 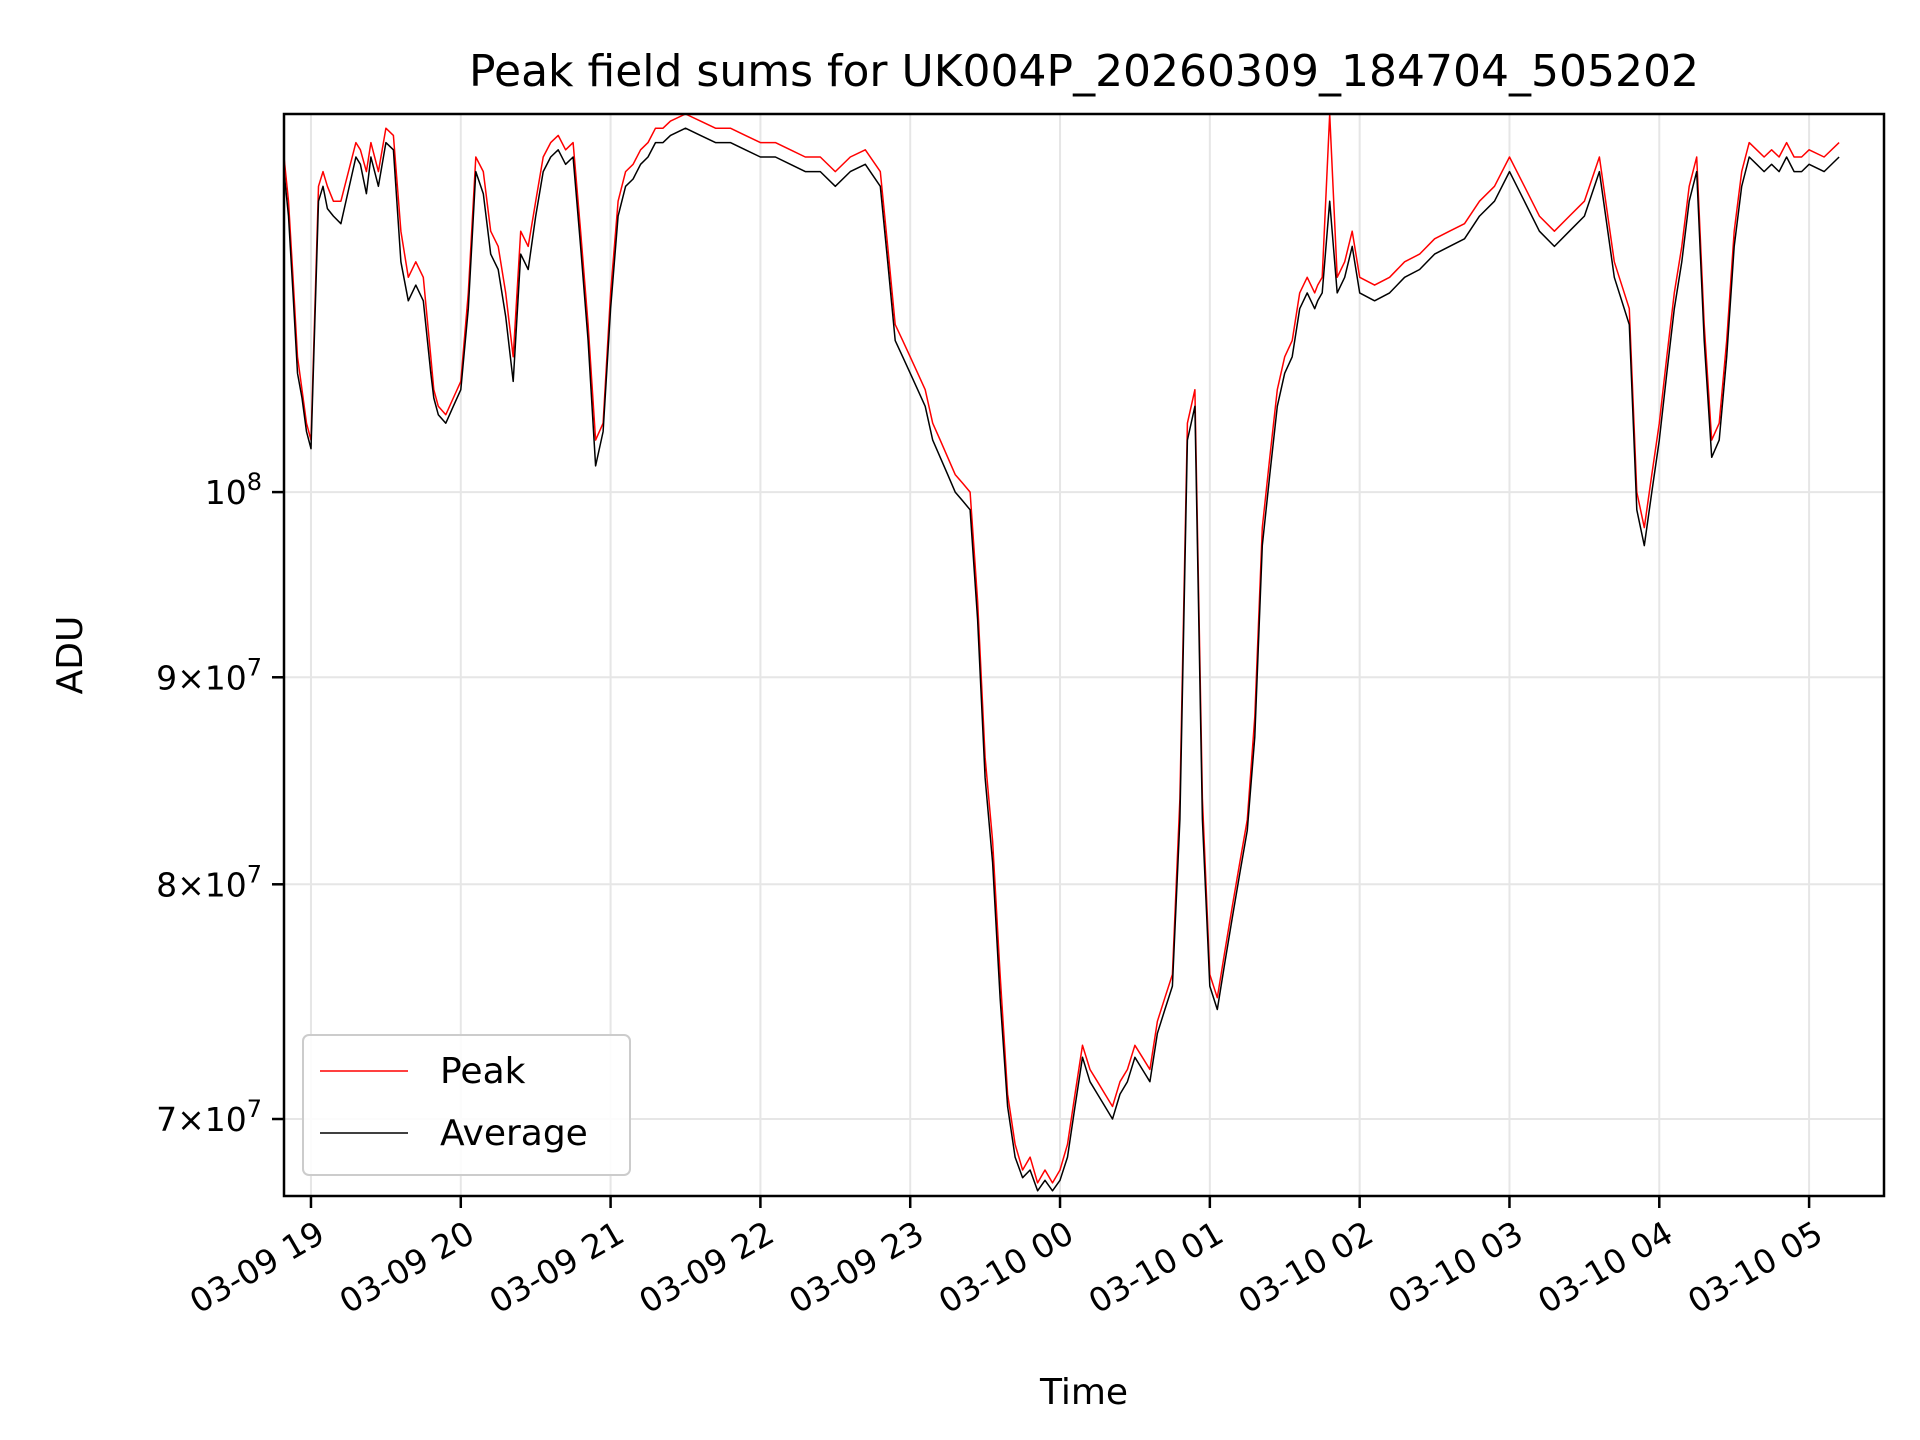 What do you see at coordinates (209, 882) in the screenshot?
I see `y-tick-label: 8×107` at bounding box center [209, 882].